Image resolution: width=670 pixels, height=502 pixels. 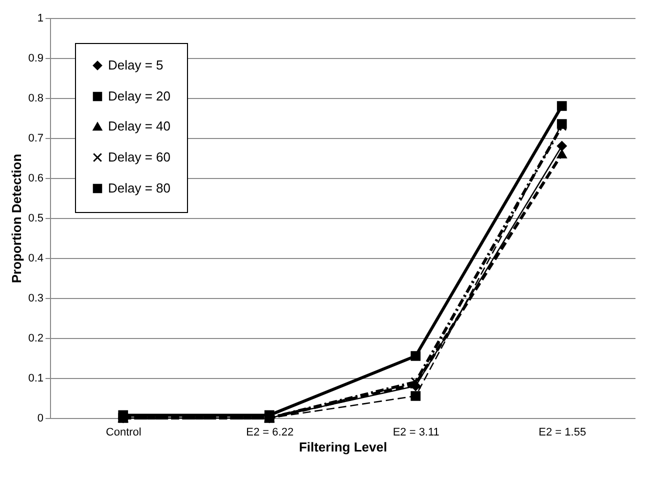 What do you see at coordinates (16, 219) in the screenshot?
I see `y-axis-title: Proportion Detection` at bounding box center [16, 219].